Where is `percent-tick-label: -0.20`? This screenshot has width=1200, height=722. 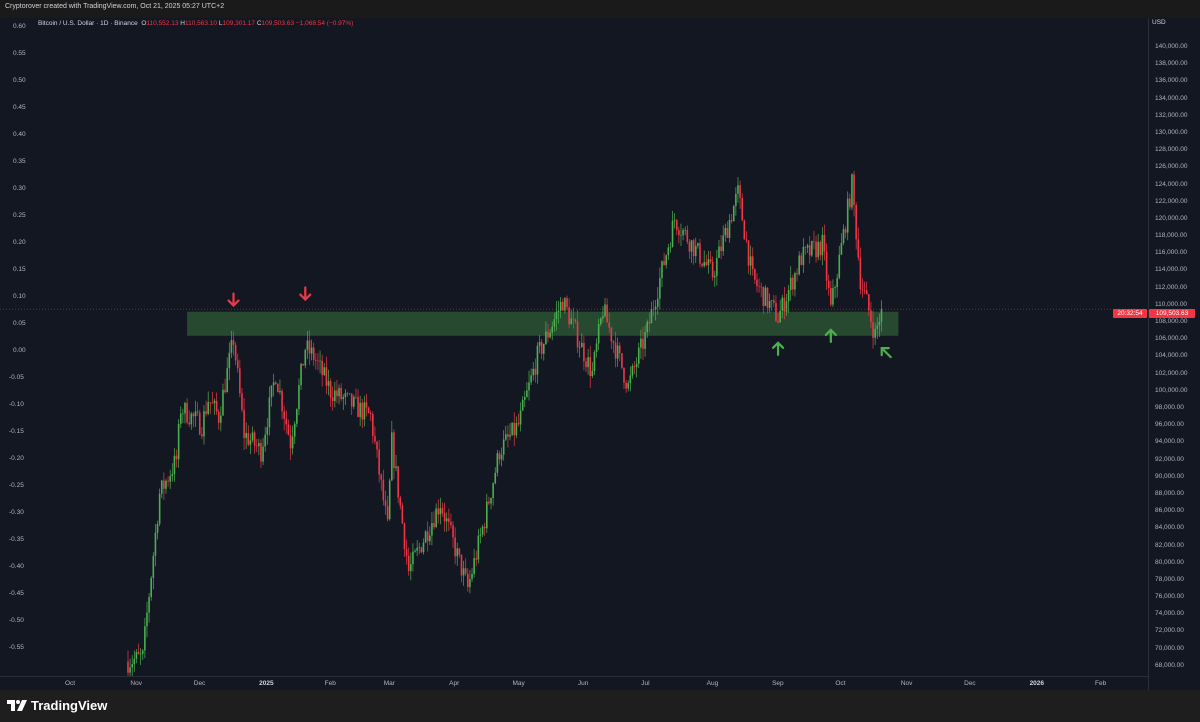
percent-tick-label: -0.20 is located at coordinates (16, 458).